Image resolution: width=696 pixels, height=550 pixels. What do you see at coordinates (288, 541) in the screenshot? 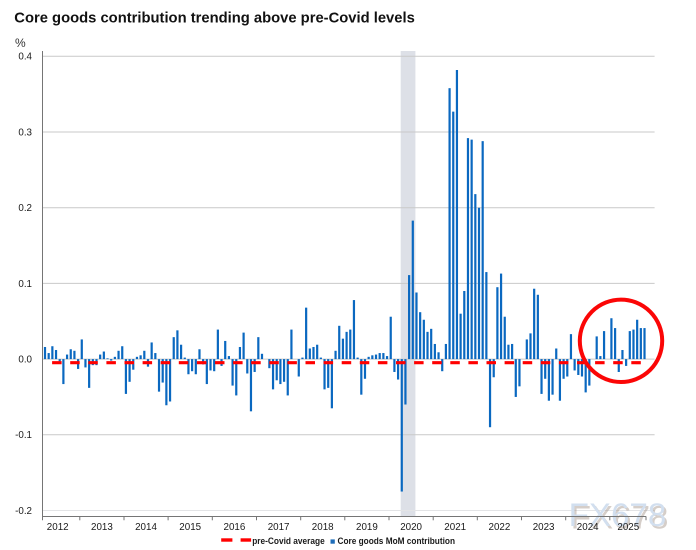
I see `svg-text: pre-Covid average` at bounding box center [288, 541].